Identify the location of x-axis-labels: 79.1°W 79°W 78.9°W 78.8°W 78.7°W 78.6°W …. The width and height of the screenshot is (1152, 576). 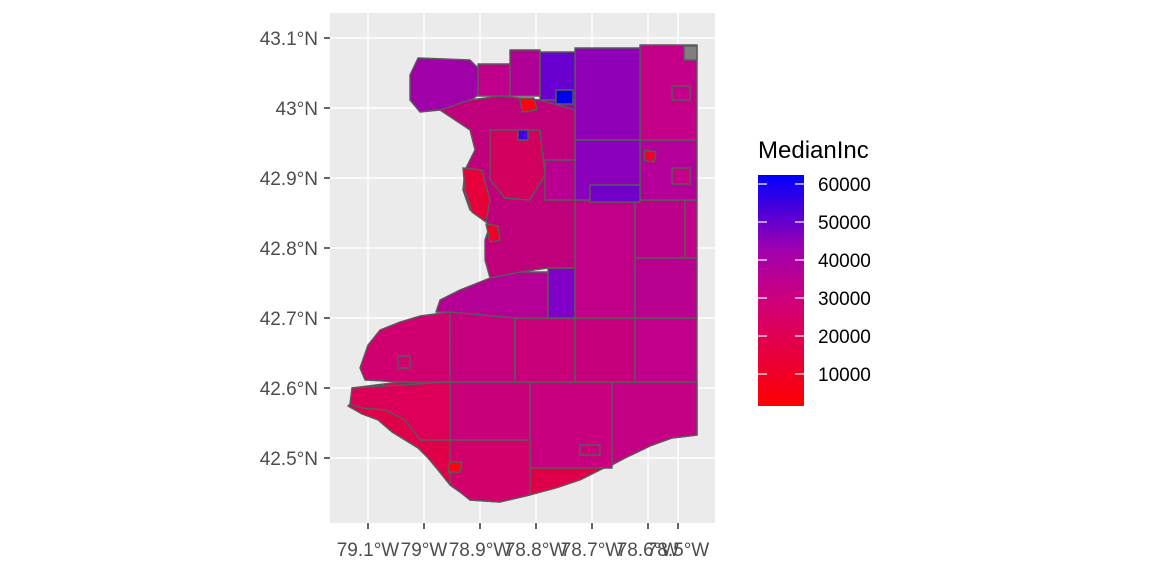
(523, 550).